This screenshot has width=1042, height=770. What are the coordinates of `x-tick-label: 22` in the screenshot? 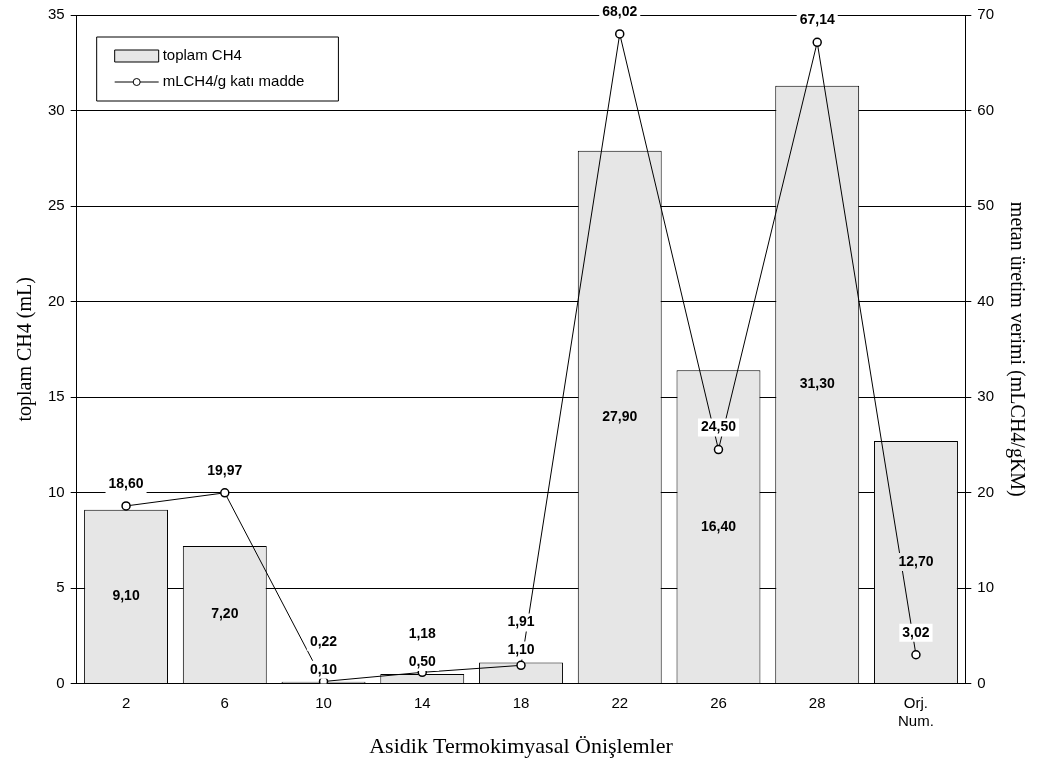 It's located at (620, 702).